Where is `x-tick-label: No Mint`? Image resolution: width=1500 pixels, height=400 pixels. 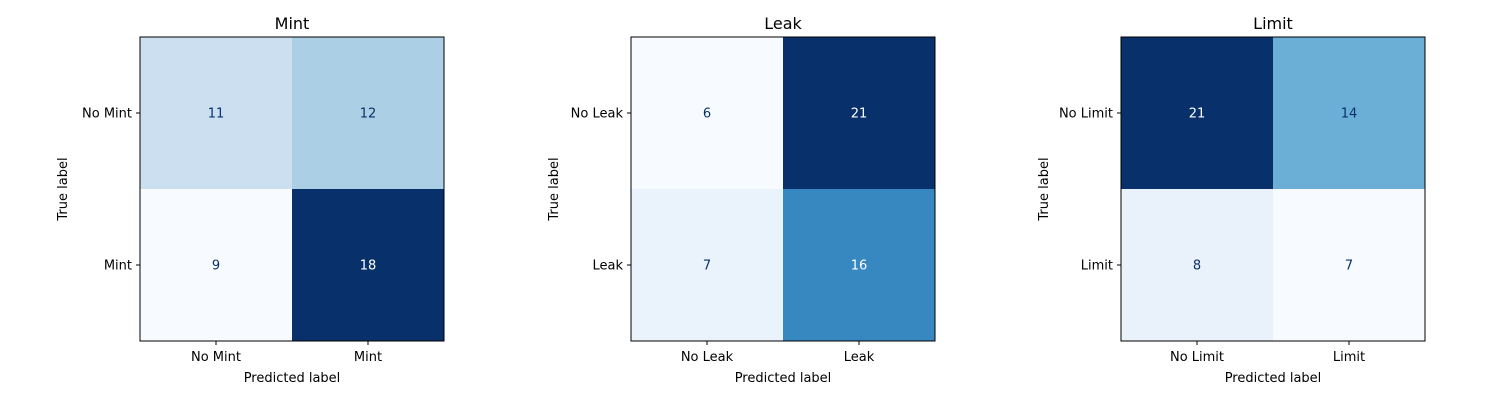 x-tick-label: No Mint is located at coordinates (216, 357).